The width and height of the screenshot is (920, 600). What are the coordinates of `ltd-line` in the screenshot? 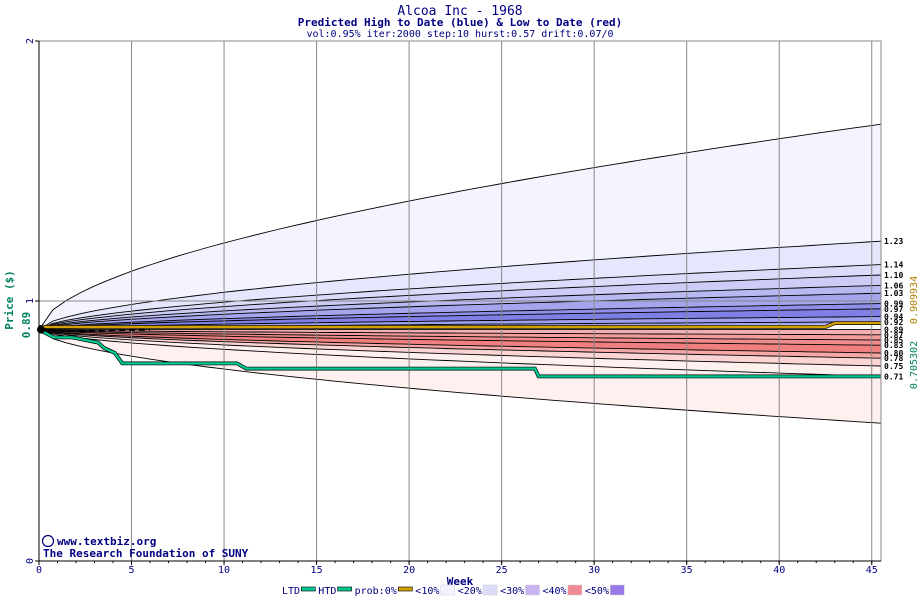 It's located at (459, 353).